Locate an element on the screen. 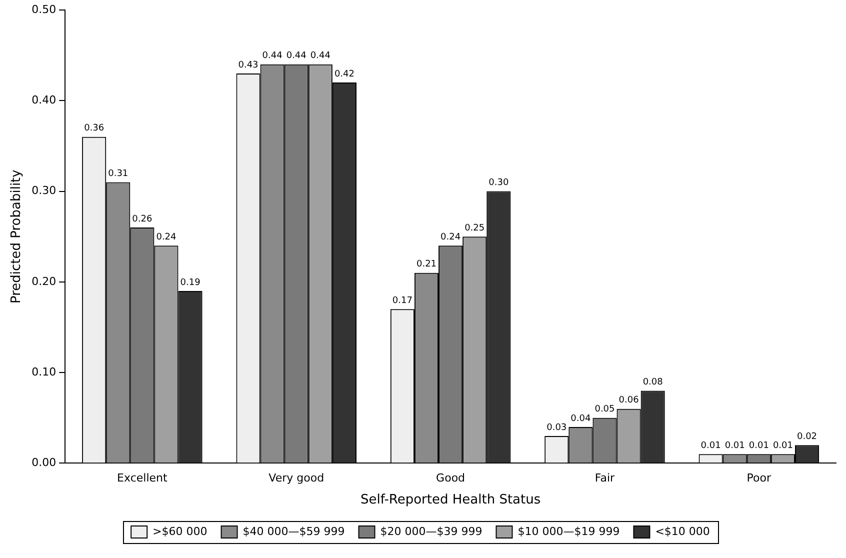  y-tick-label: 0.30 is located at coordinates (44, 191).